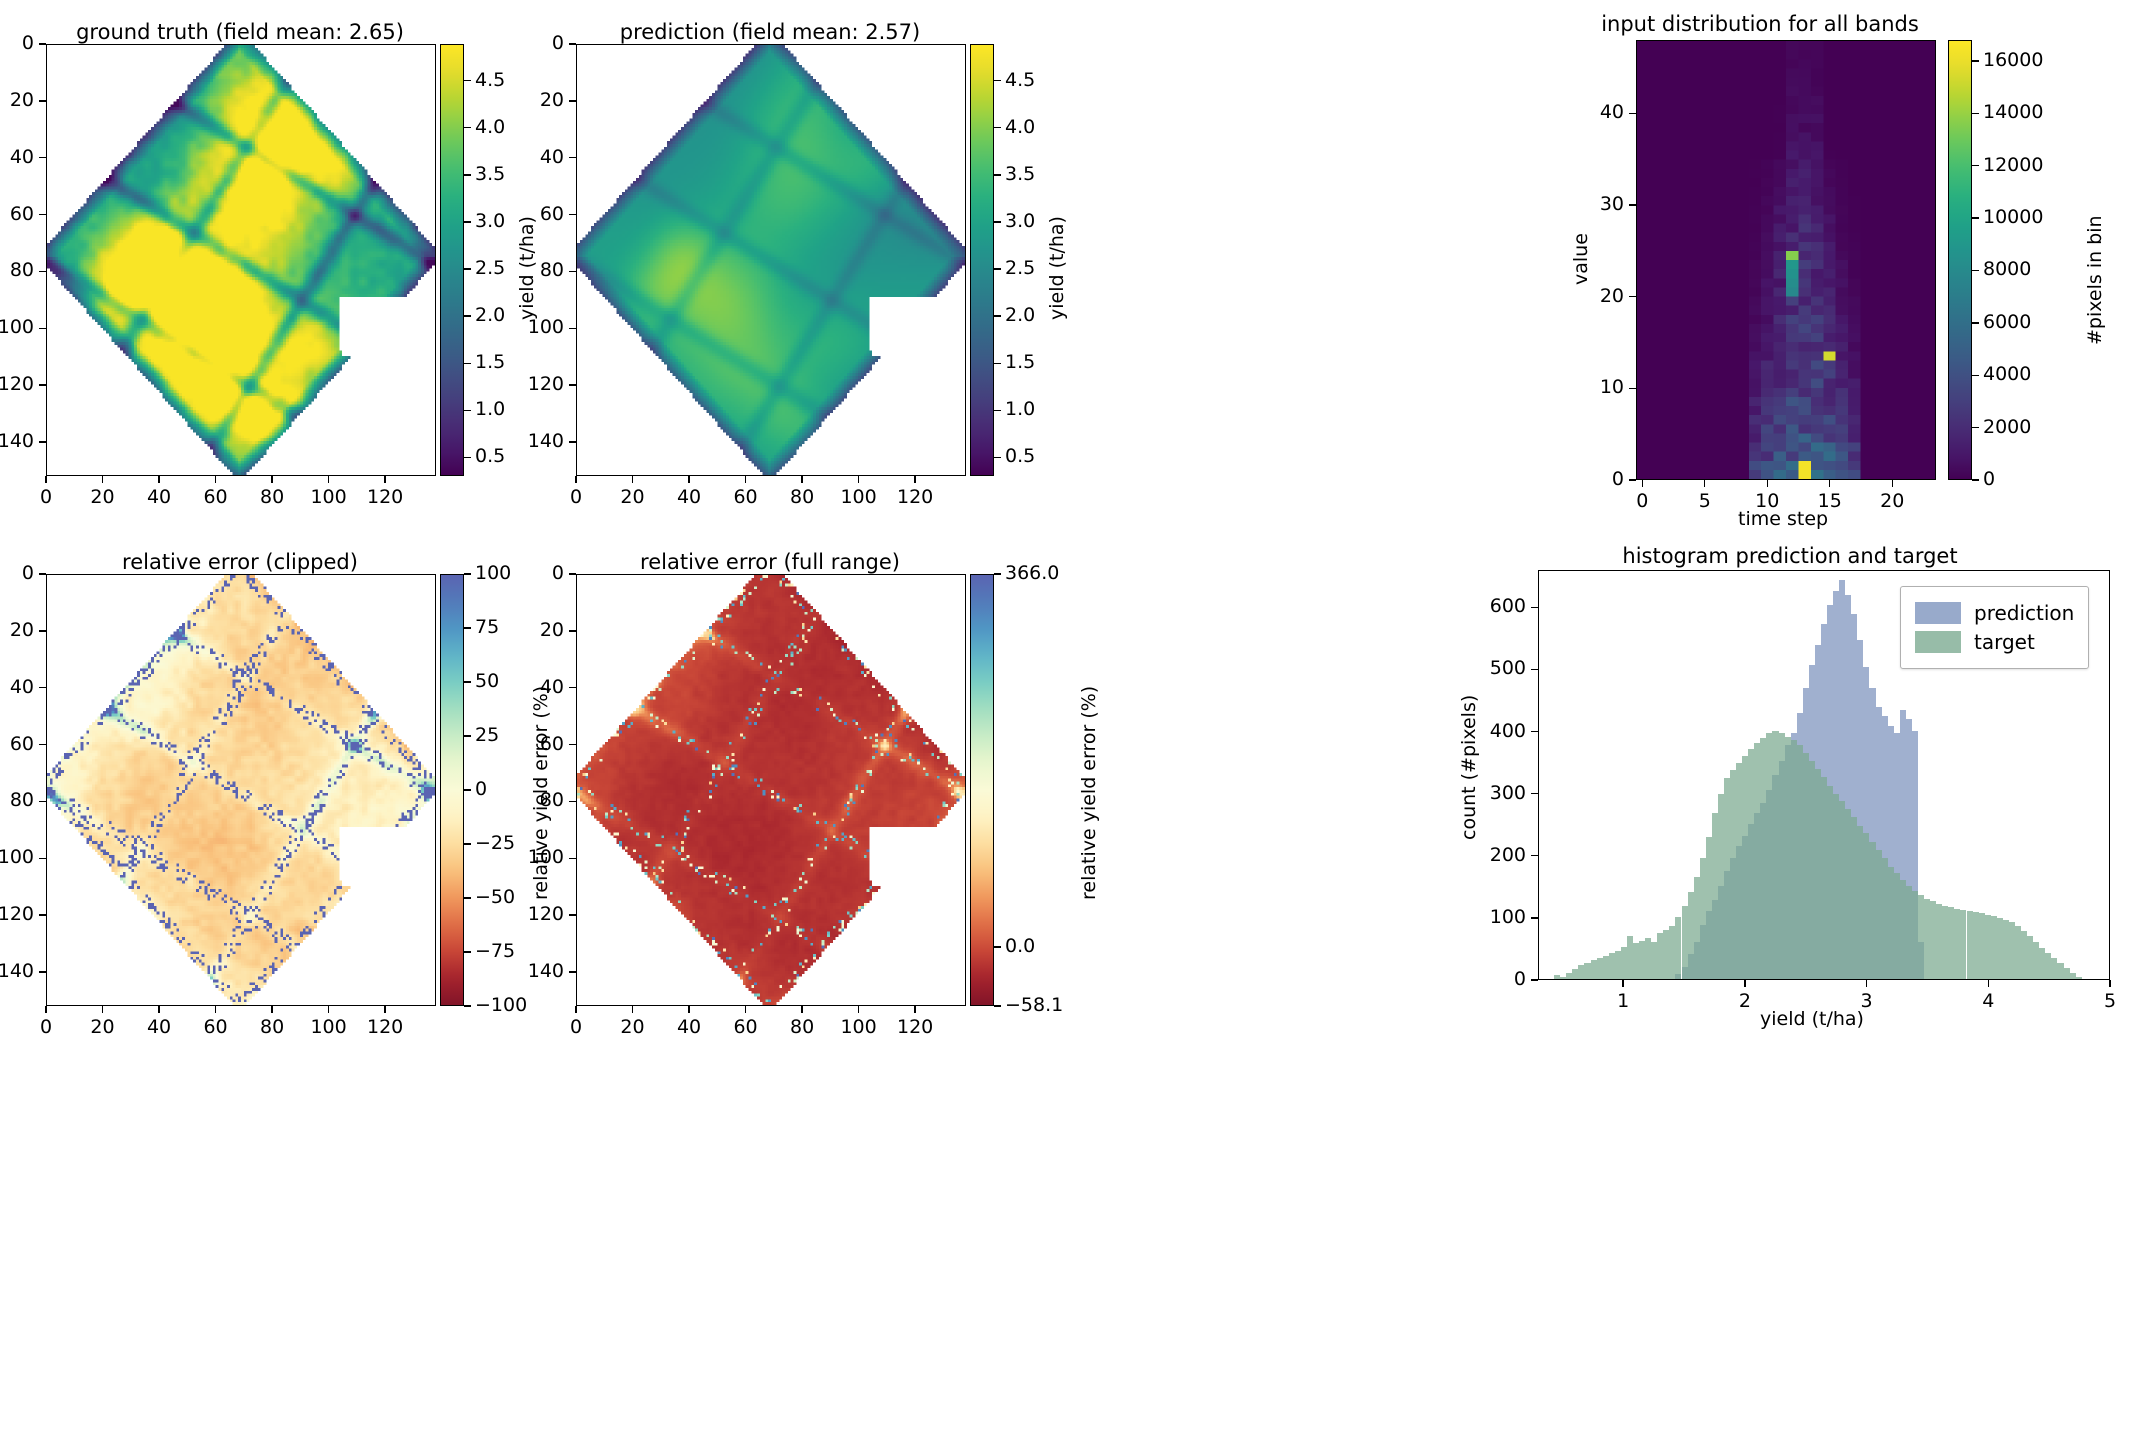 The image size is (2131, 1440). Describe the element at coordinates (490, 362) in the screenshot. I see `colorbar-tick-label: 1.5` at that location.